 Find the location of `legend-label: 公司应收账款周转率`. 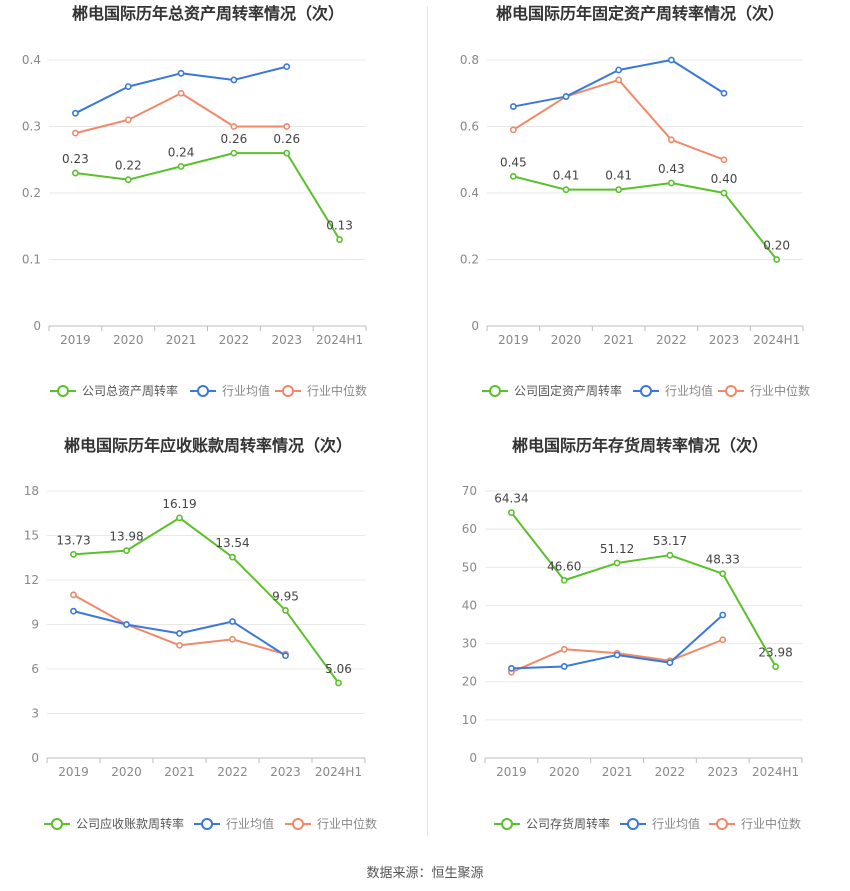

legend-label: 公司应收账款周转率 is located at coordinates (130, 823).